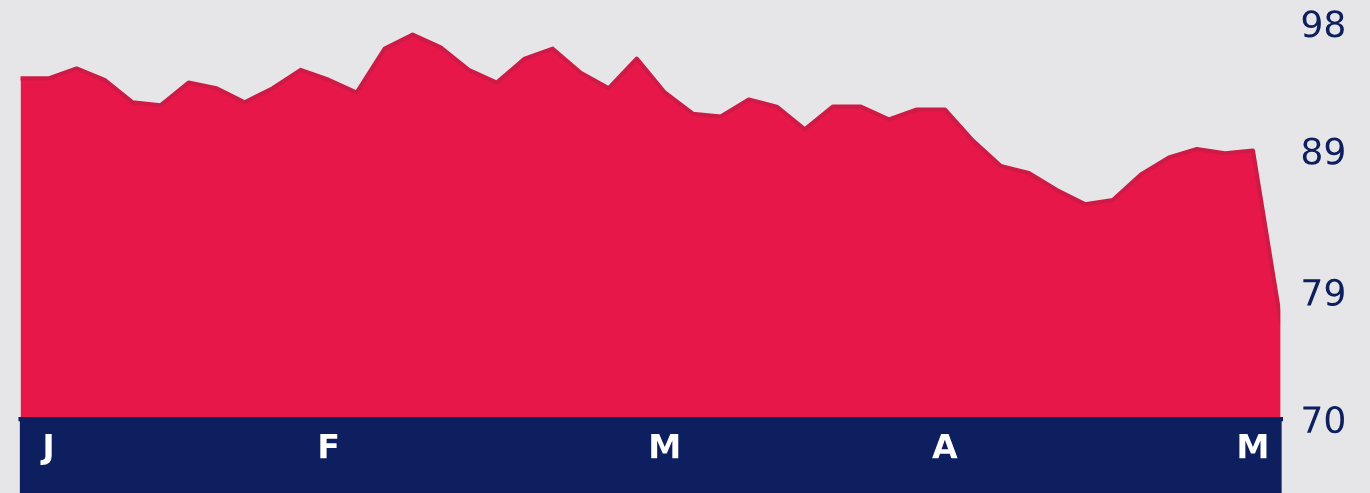  I want to click on x-tick-label: F, so click(329, 446).